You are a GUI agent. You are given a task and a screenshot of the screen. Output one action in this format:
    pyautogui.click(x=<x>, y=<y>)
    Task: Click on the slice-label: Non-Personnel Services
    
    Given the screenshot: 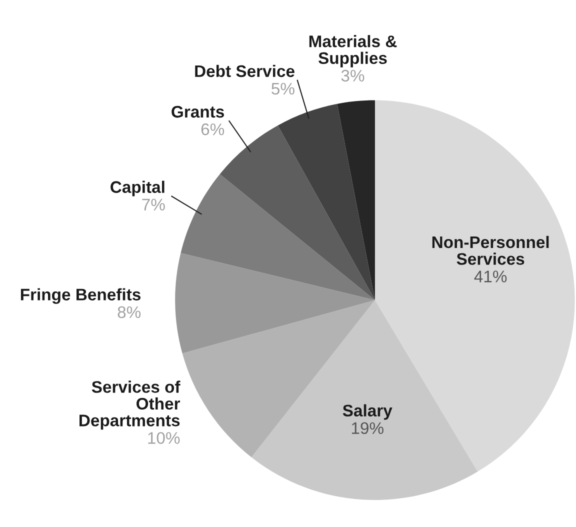 What is the action you would take?
    pyautogui.click(x=490, y=250)
    